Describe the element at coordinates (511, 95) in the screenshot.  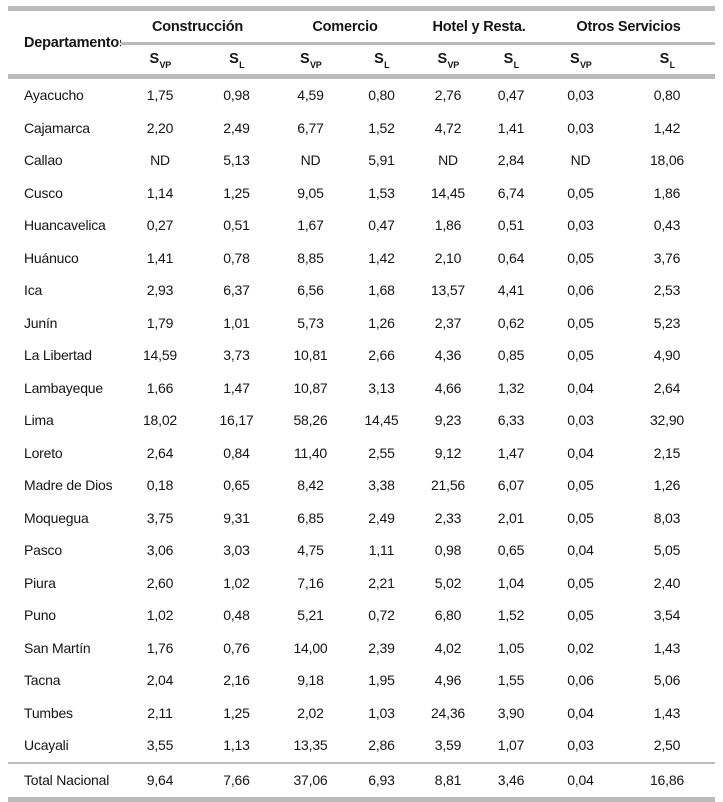
I see `value-cell: 0,47` at that location.